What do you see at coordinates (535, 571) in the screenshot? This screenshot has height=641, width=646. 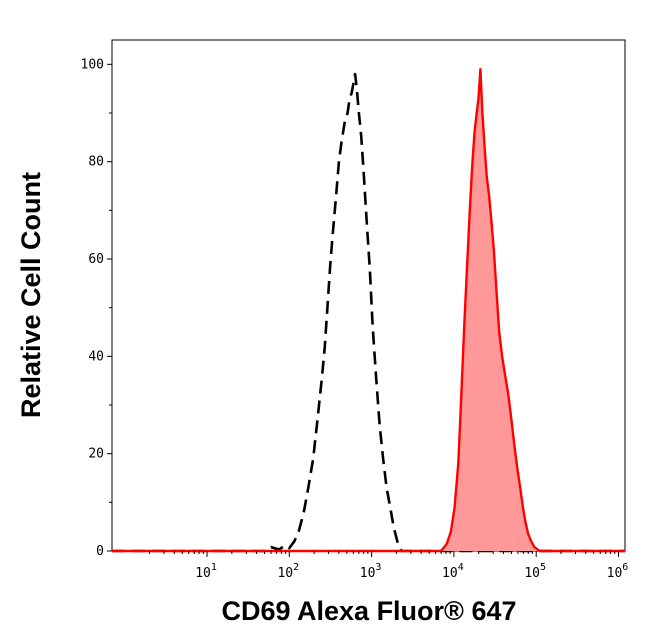 I see `x-tick-label: 10⁵` at bounding box center [535, 571].